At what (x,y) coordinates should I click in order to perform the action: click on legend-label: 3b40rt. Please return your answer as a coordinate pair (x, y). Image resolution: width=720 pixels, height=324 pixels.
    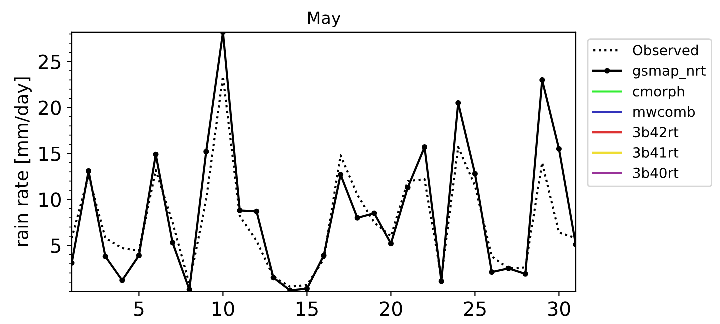
    Looking at the image, I should click on (656, 173).